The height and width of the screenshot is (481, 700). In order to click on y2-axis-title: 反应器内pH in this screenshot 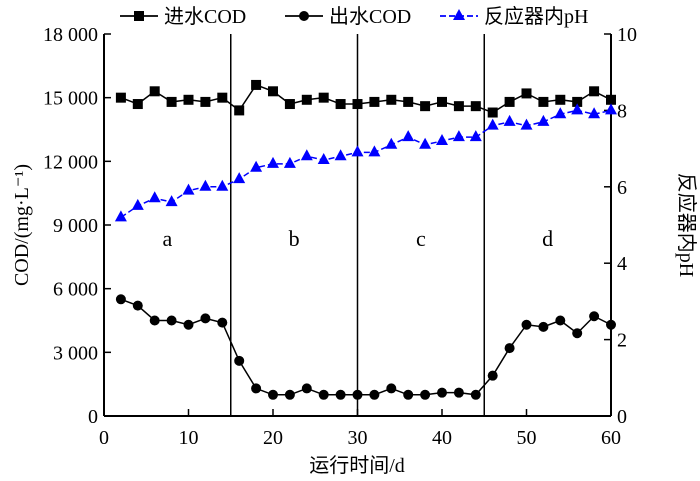, I will do `click(686, 225)`.